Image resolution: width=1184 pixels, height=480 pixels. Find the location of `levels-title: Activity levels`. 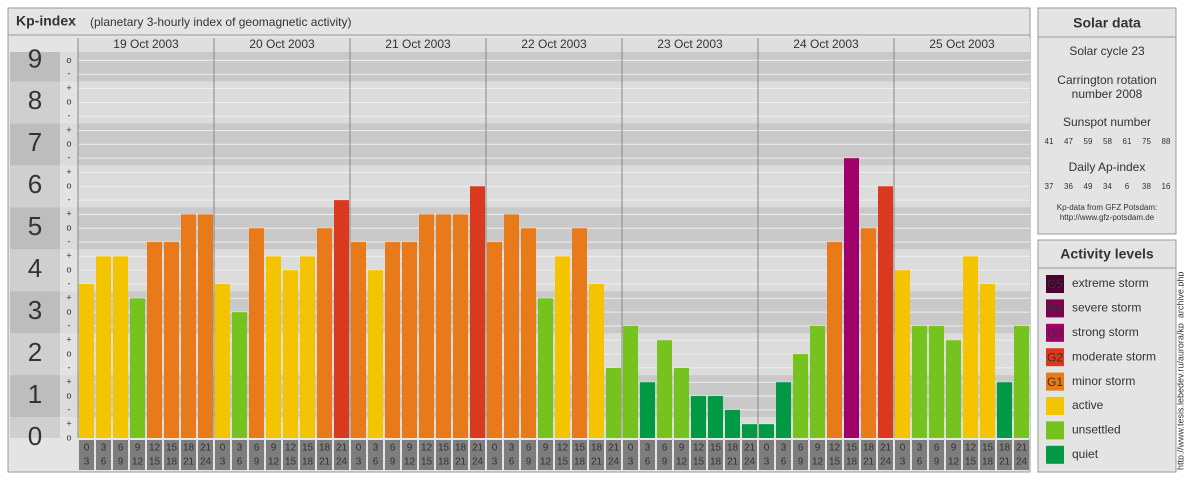

levels-title: Activity levels is located at coordinates (1107, 254).